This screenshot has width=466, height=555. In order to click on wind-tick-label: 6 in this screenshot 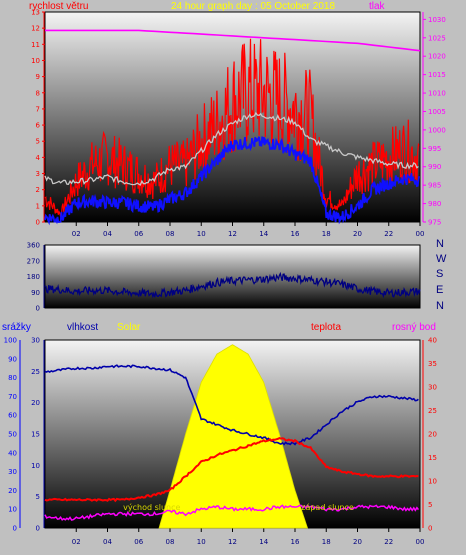, I will do `click(38, 126)`.